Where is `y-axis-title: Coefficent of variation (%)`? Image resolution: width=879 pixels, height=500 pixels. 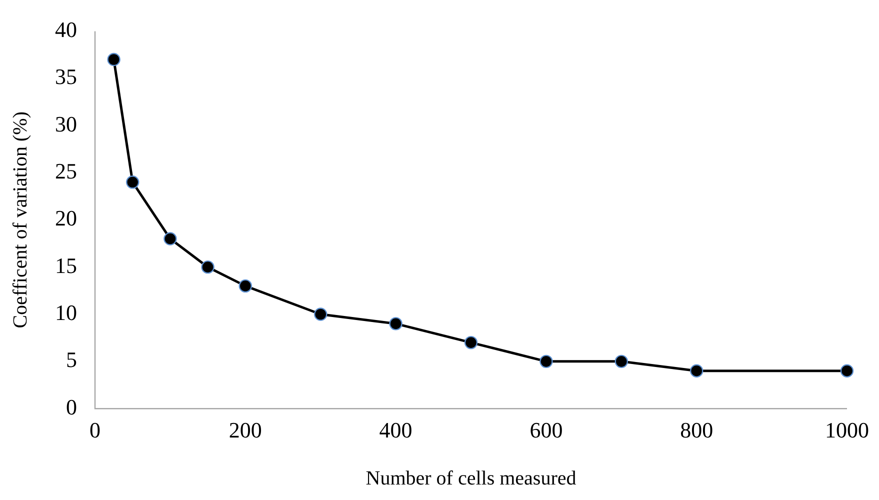
y-axis-title: Coefficent of variation (%) is located at coordinates (20, 220).